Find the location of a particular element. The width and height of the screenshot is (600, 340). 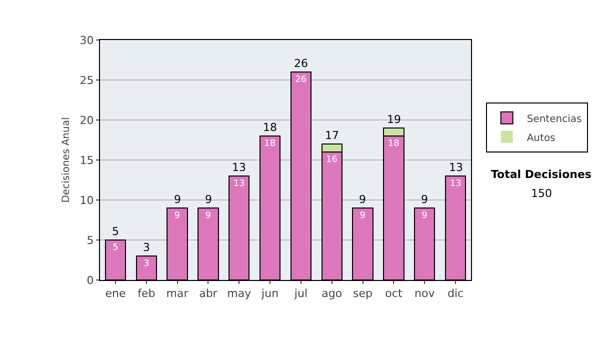

x-tick-label: oct is located at coordinates (394, 293).